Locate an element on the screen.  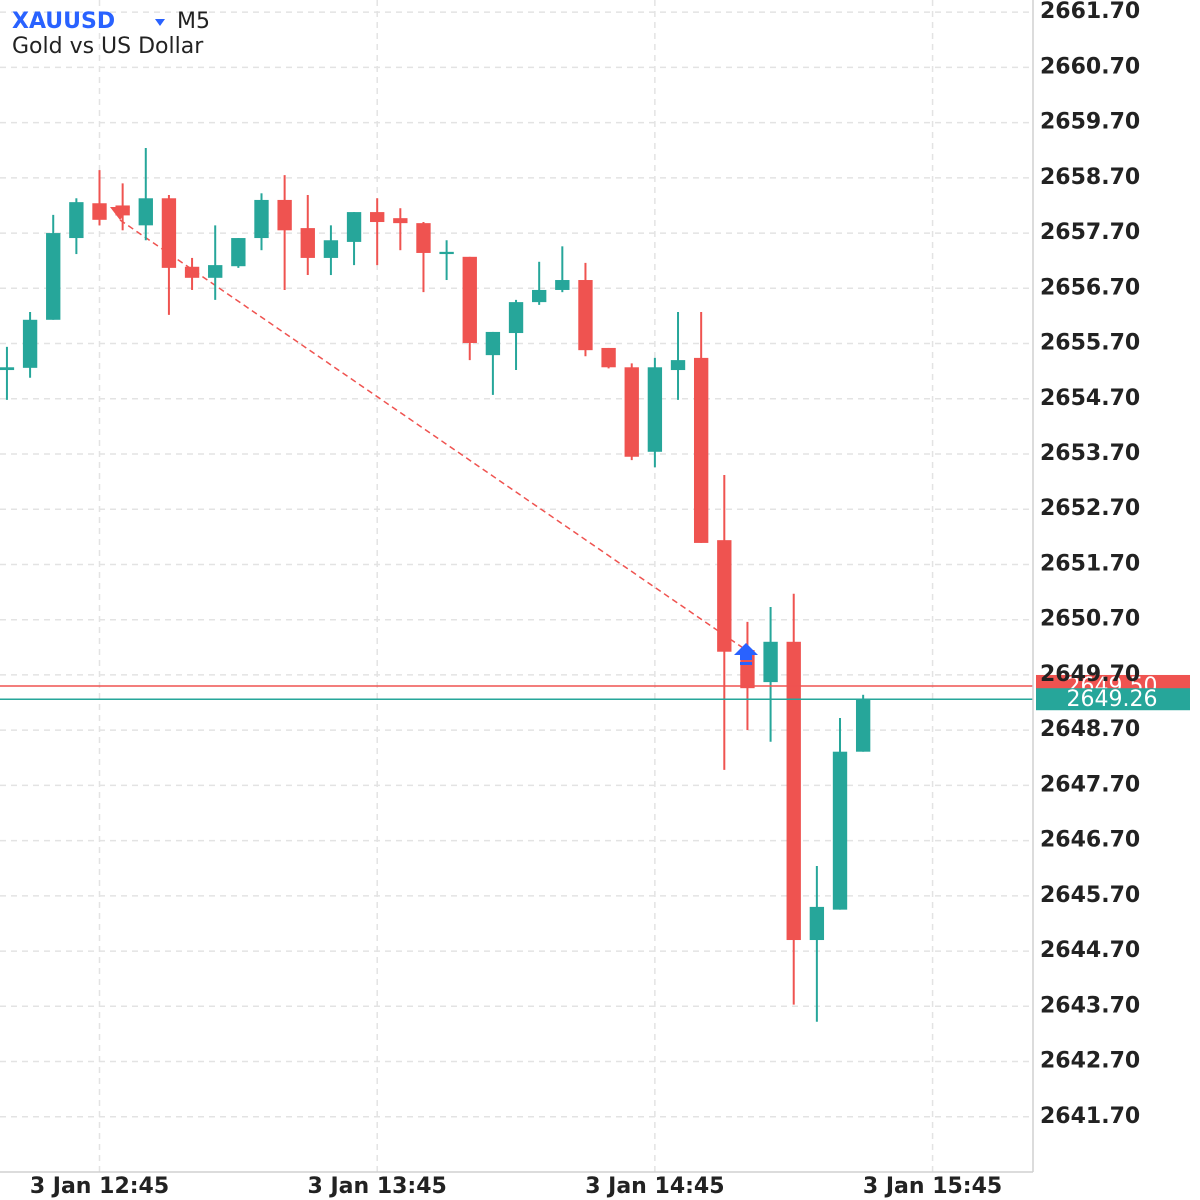
y-tick-label: 2651.70 is located at coordinates (1090, 563).